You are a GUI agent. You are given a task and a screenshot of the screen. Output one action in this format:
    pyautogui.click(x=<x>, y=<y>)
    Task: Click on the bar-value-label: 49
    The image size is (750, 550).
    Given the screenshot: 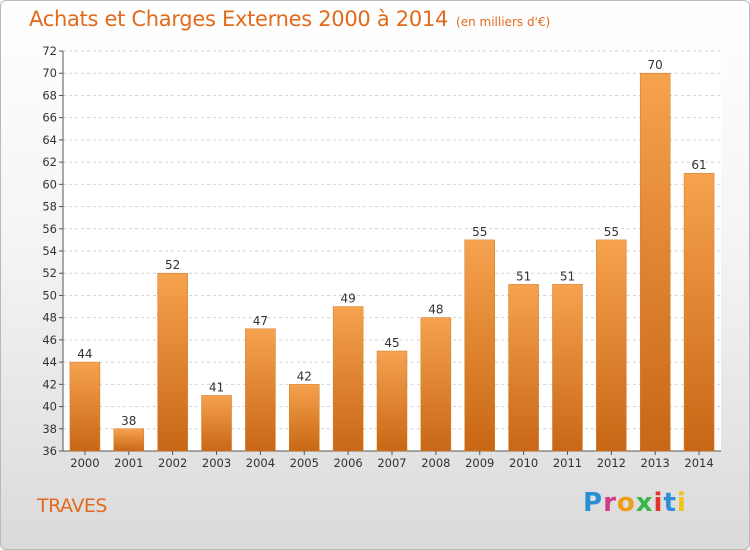 What is the action you would take?
    pyautogui.click(x=347, y=299)
    